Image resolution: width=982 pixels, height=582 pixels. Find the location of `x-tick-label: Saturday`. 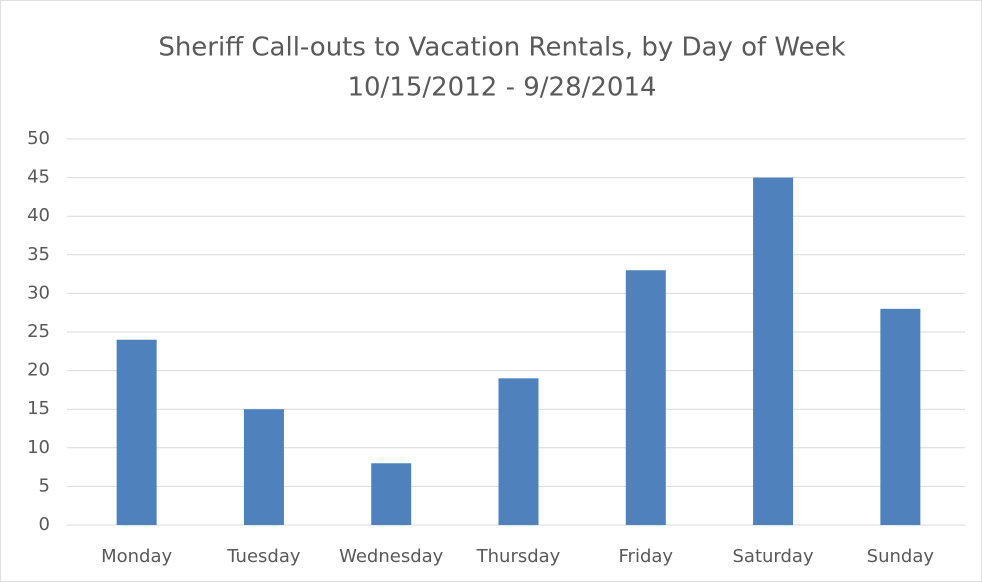

x-tick-label: Saturday is located at coordinates (773, 556).